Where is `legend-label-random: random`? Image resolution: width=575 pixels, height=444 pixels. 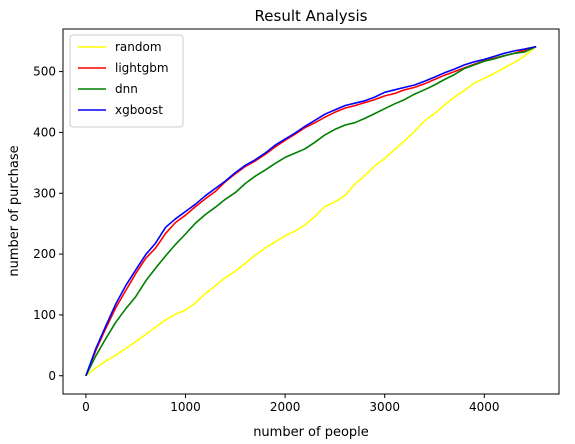
legend-label-random: random is located at coordinates (138, 47).